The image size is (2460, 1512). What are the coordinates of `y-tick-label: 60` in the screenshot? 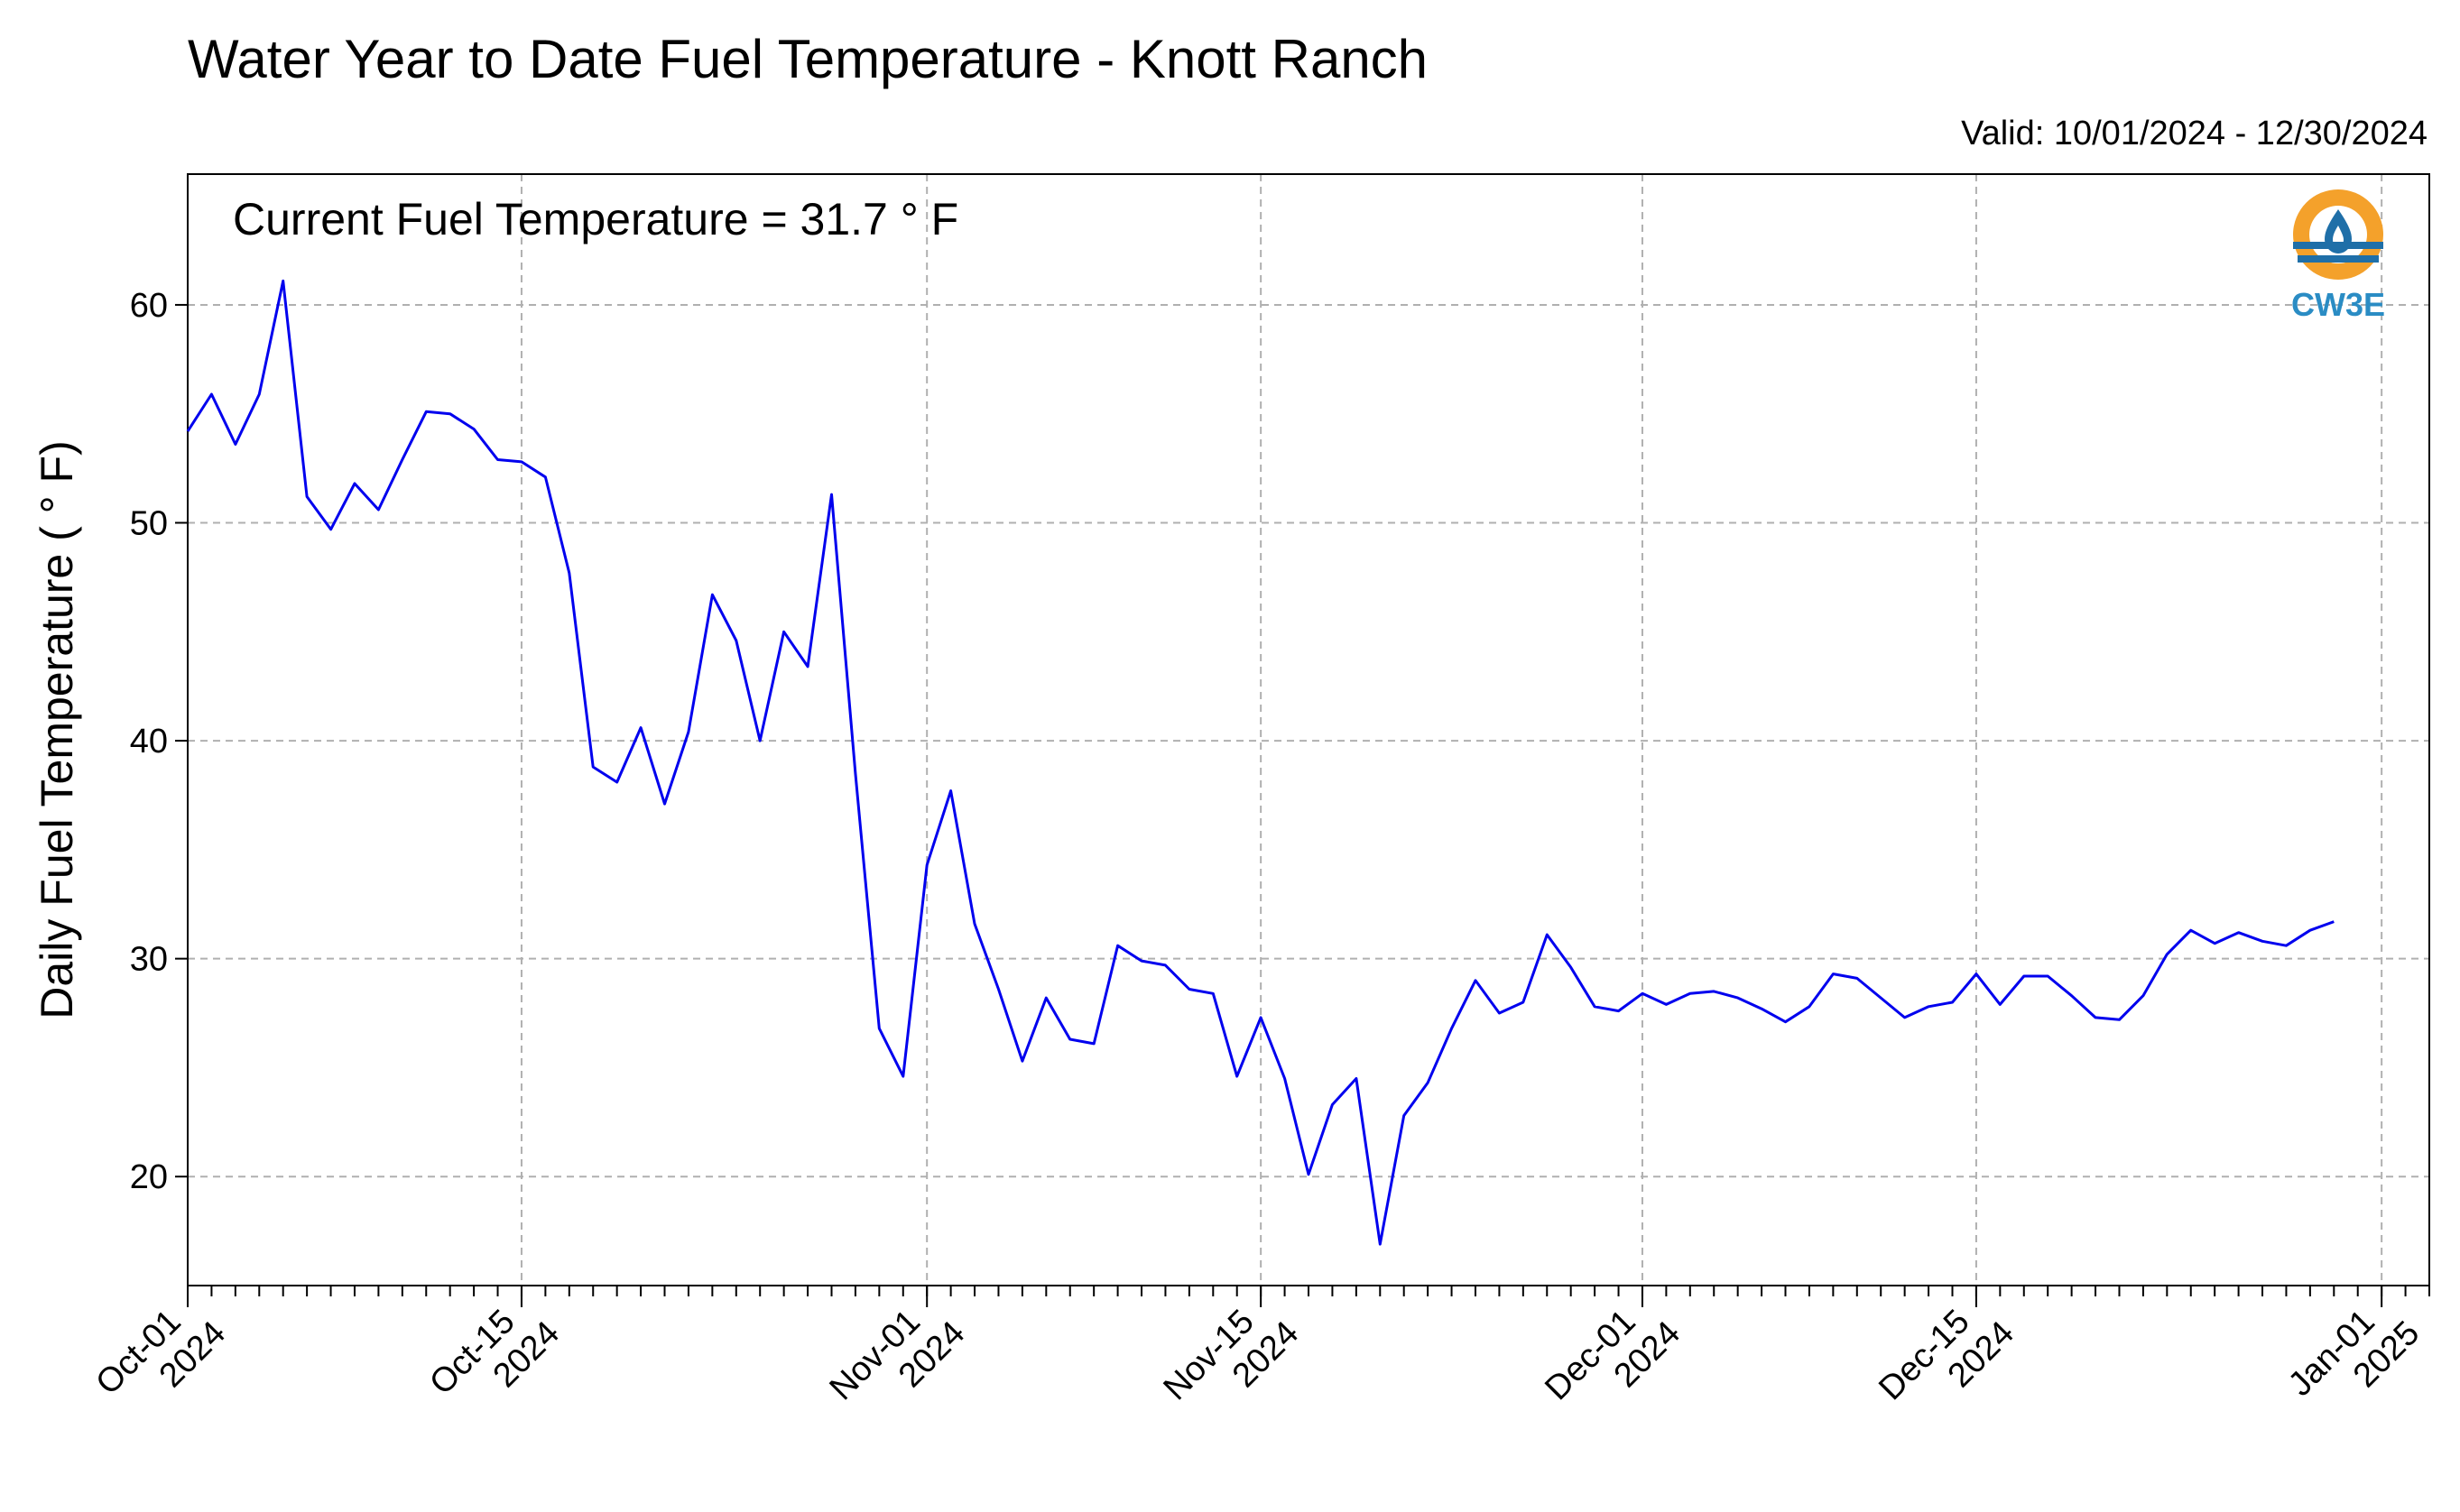 It's located at (149, 306).